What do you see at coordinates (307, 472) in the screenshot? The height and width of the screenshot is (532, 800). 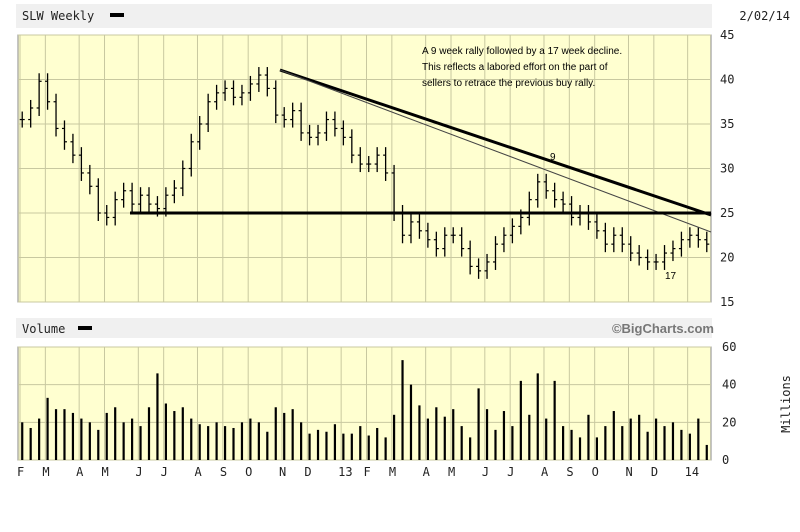 I see `x-tick-label: D` at bounding box center [307, 472].